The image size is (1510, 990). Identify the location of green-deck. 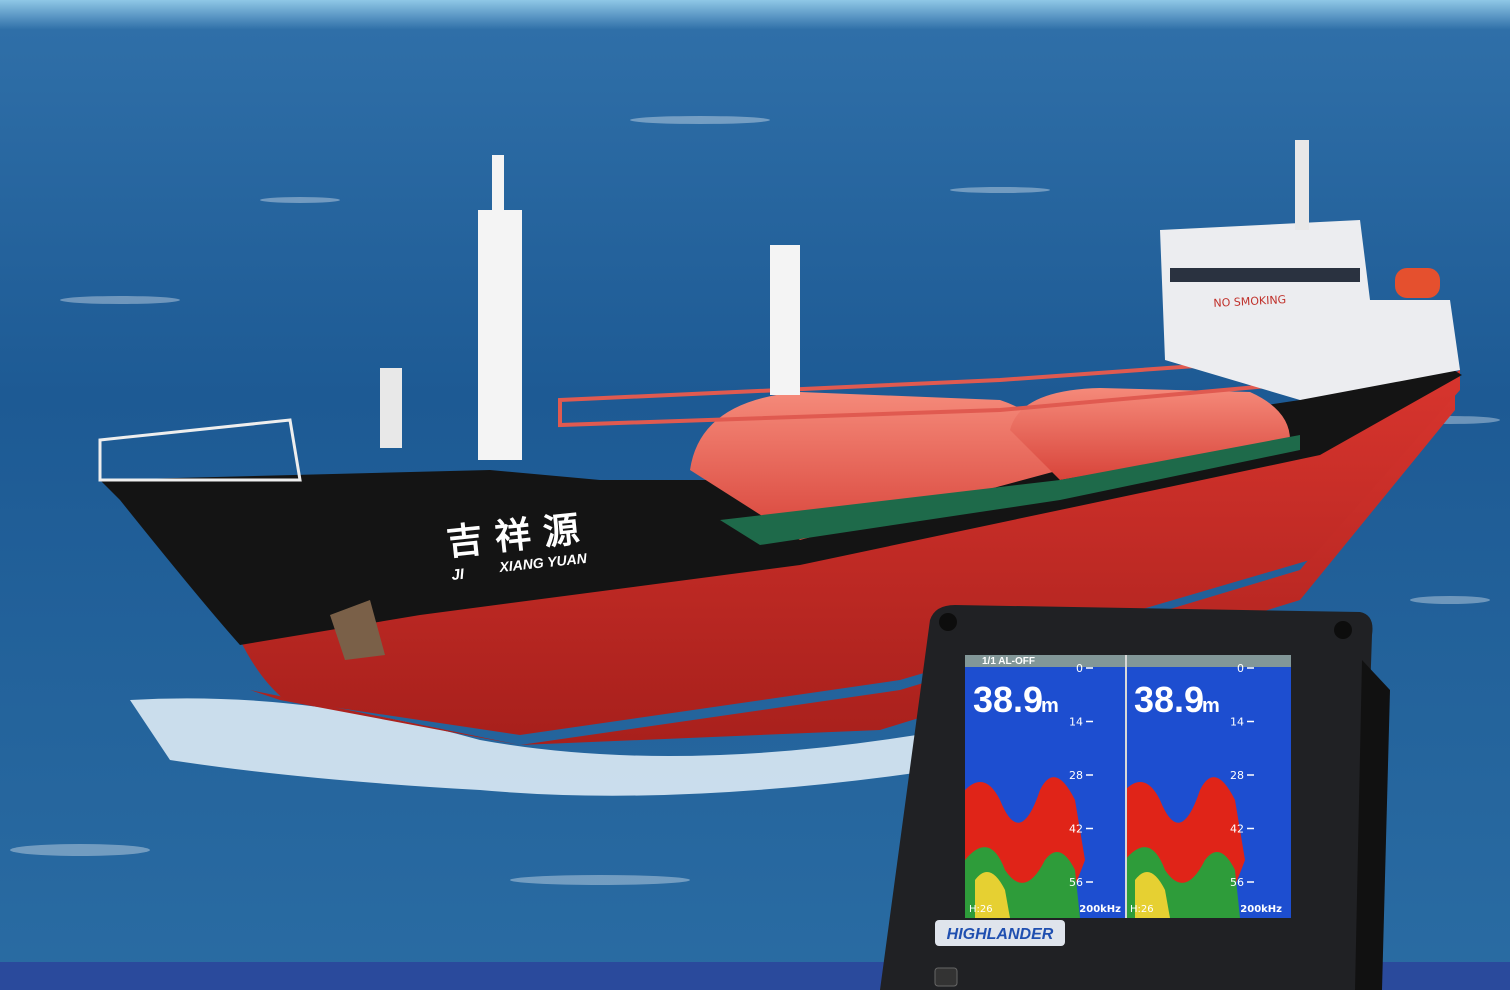
(1010, 490).